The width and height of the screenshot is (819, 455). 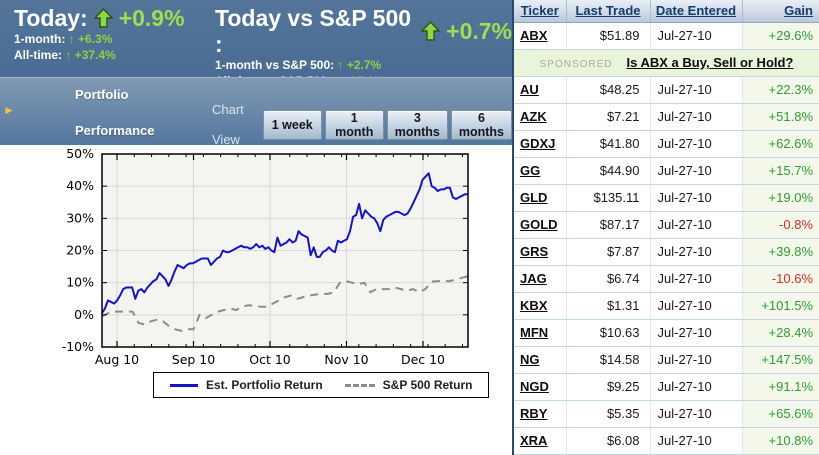 I want to click on table-row: GOLD $87.17 Jul-27-10 -0.8%, so click(x=666, y=225).